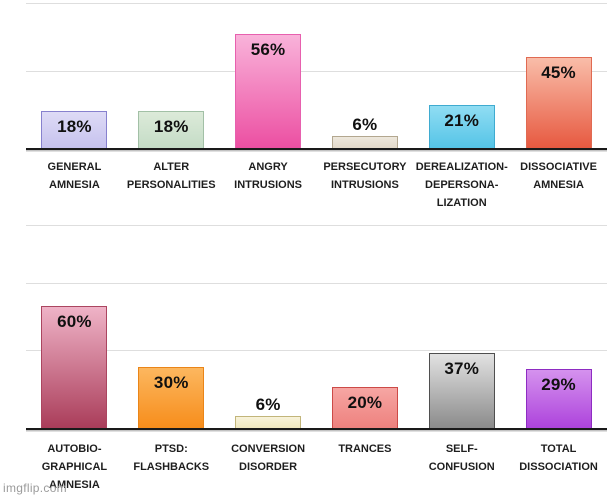 This screenshot has height=500, width=615. Describe the element at coordinates (558, 458) in the screenshot. I see `category-label: TOTAL DISSOCIATION` at that location.